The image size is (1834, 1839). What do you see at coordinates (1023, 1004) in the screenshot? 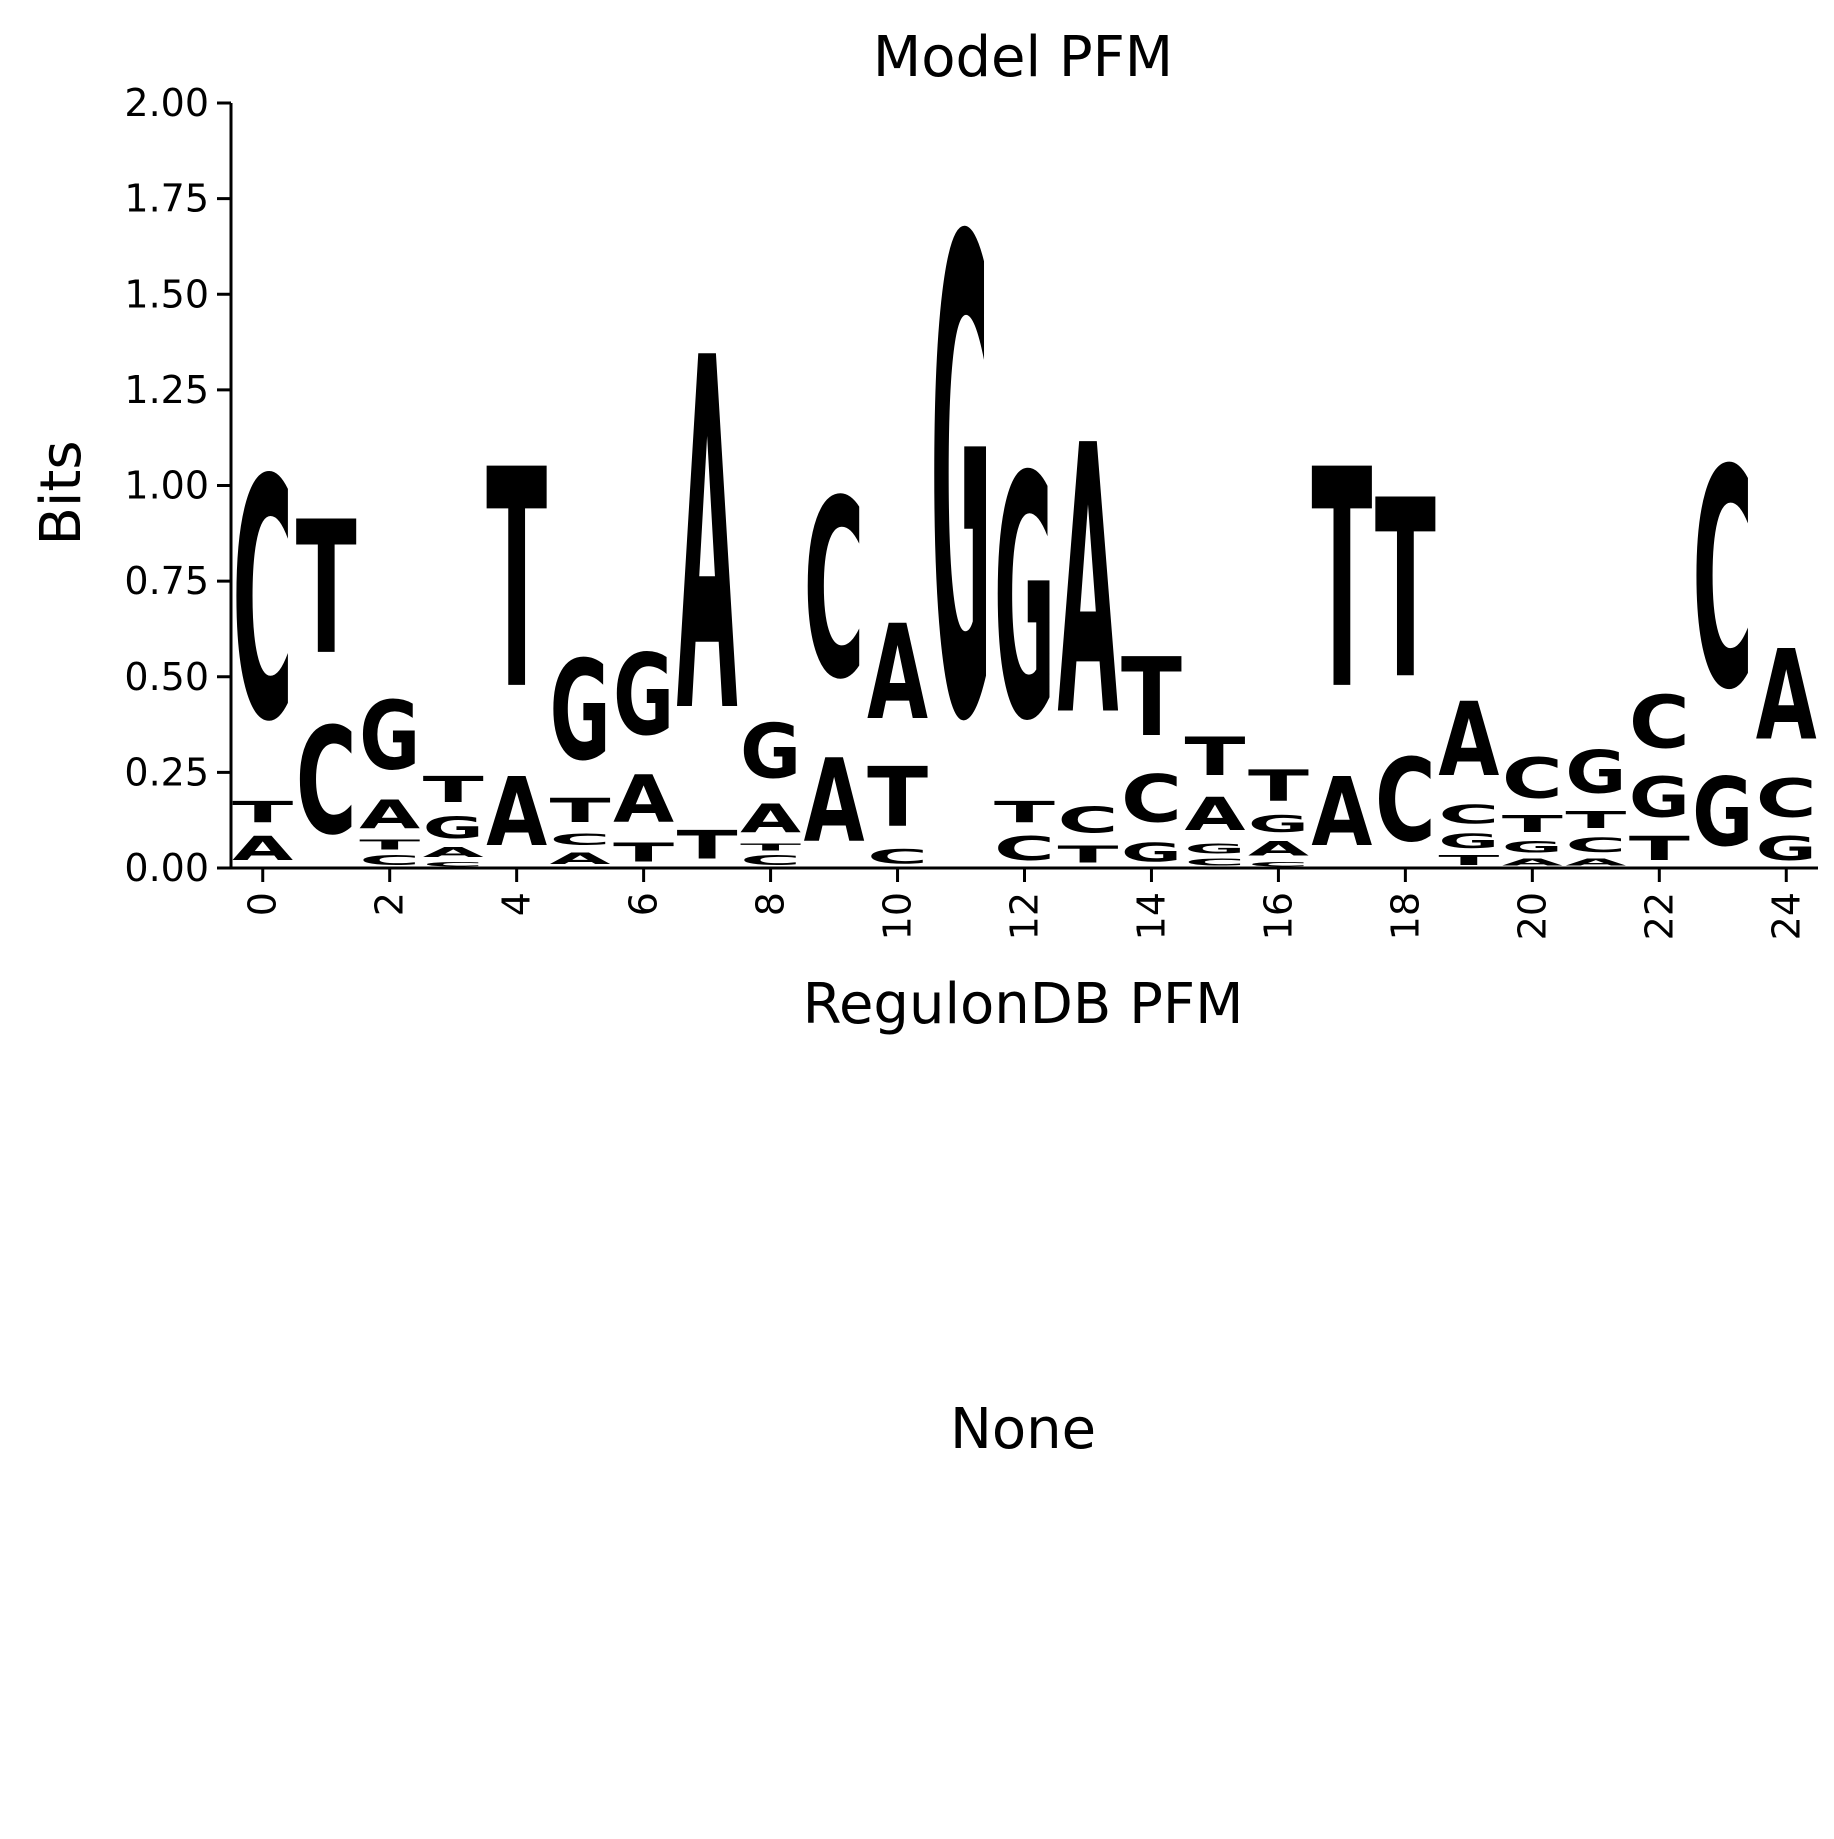
I see `x-axis-label: RegulonDB PFM` at bounding box center [1023, 1004].